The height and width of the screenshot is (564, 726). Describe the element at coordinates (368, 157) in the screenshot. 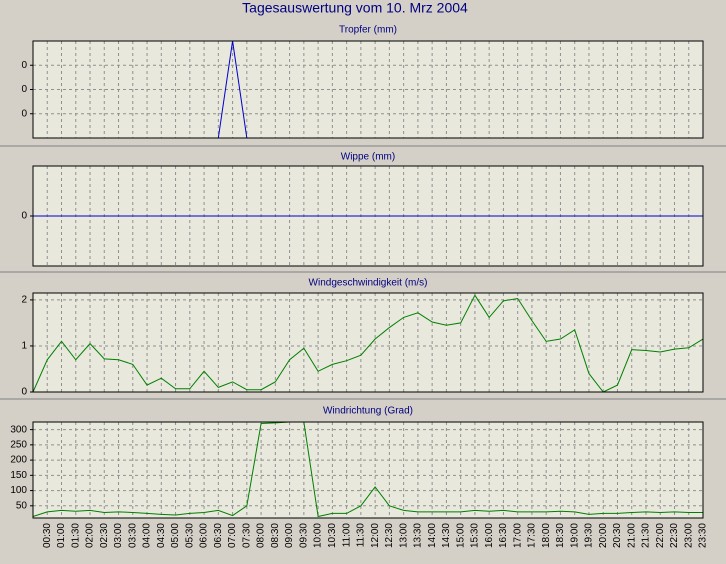

I see `chart-title: Wippe (mm)` at that location.